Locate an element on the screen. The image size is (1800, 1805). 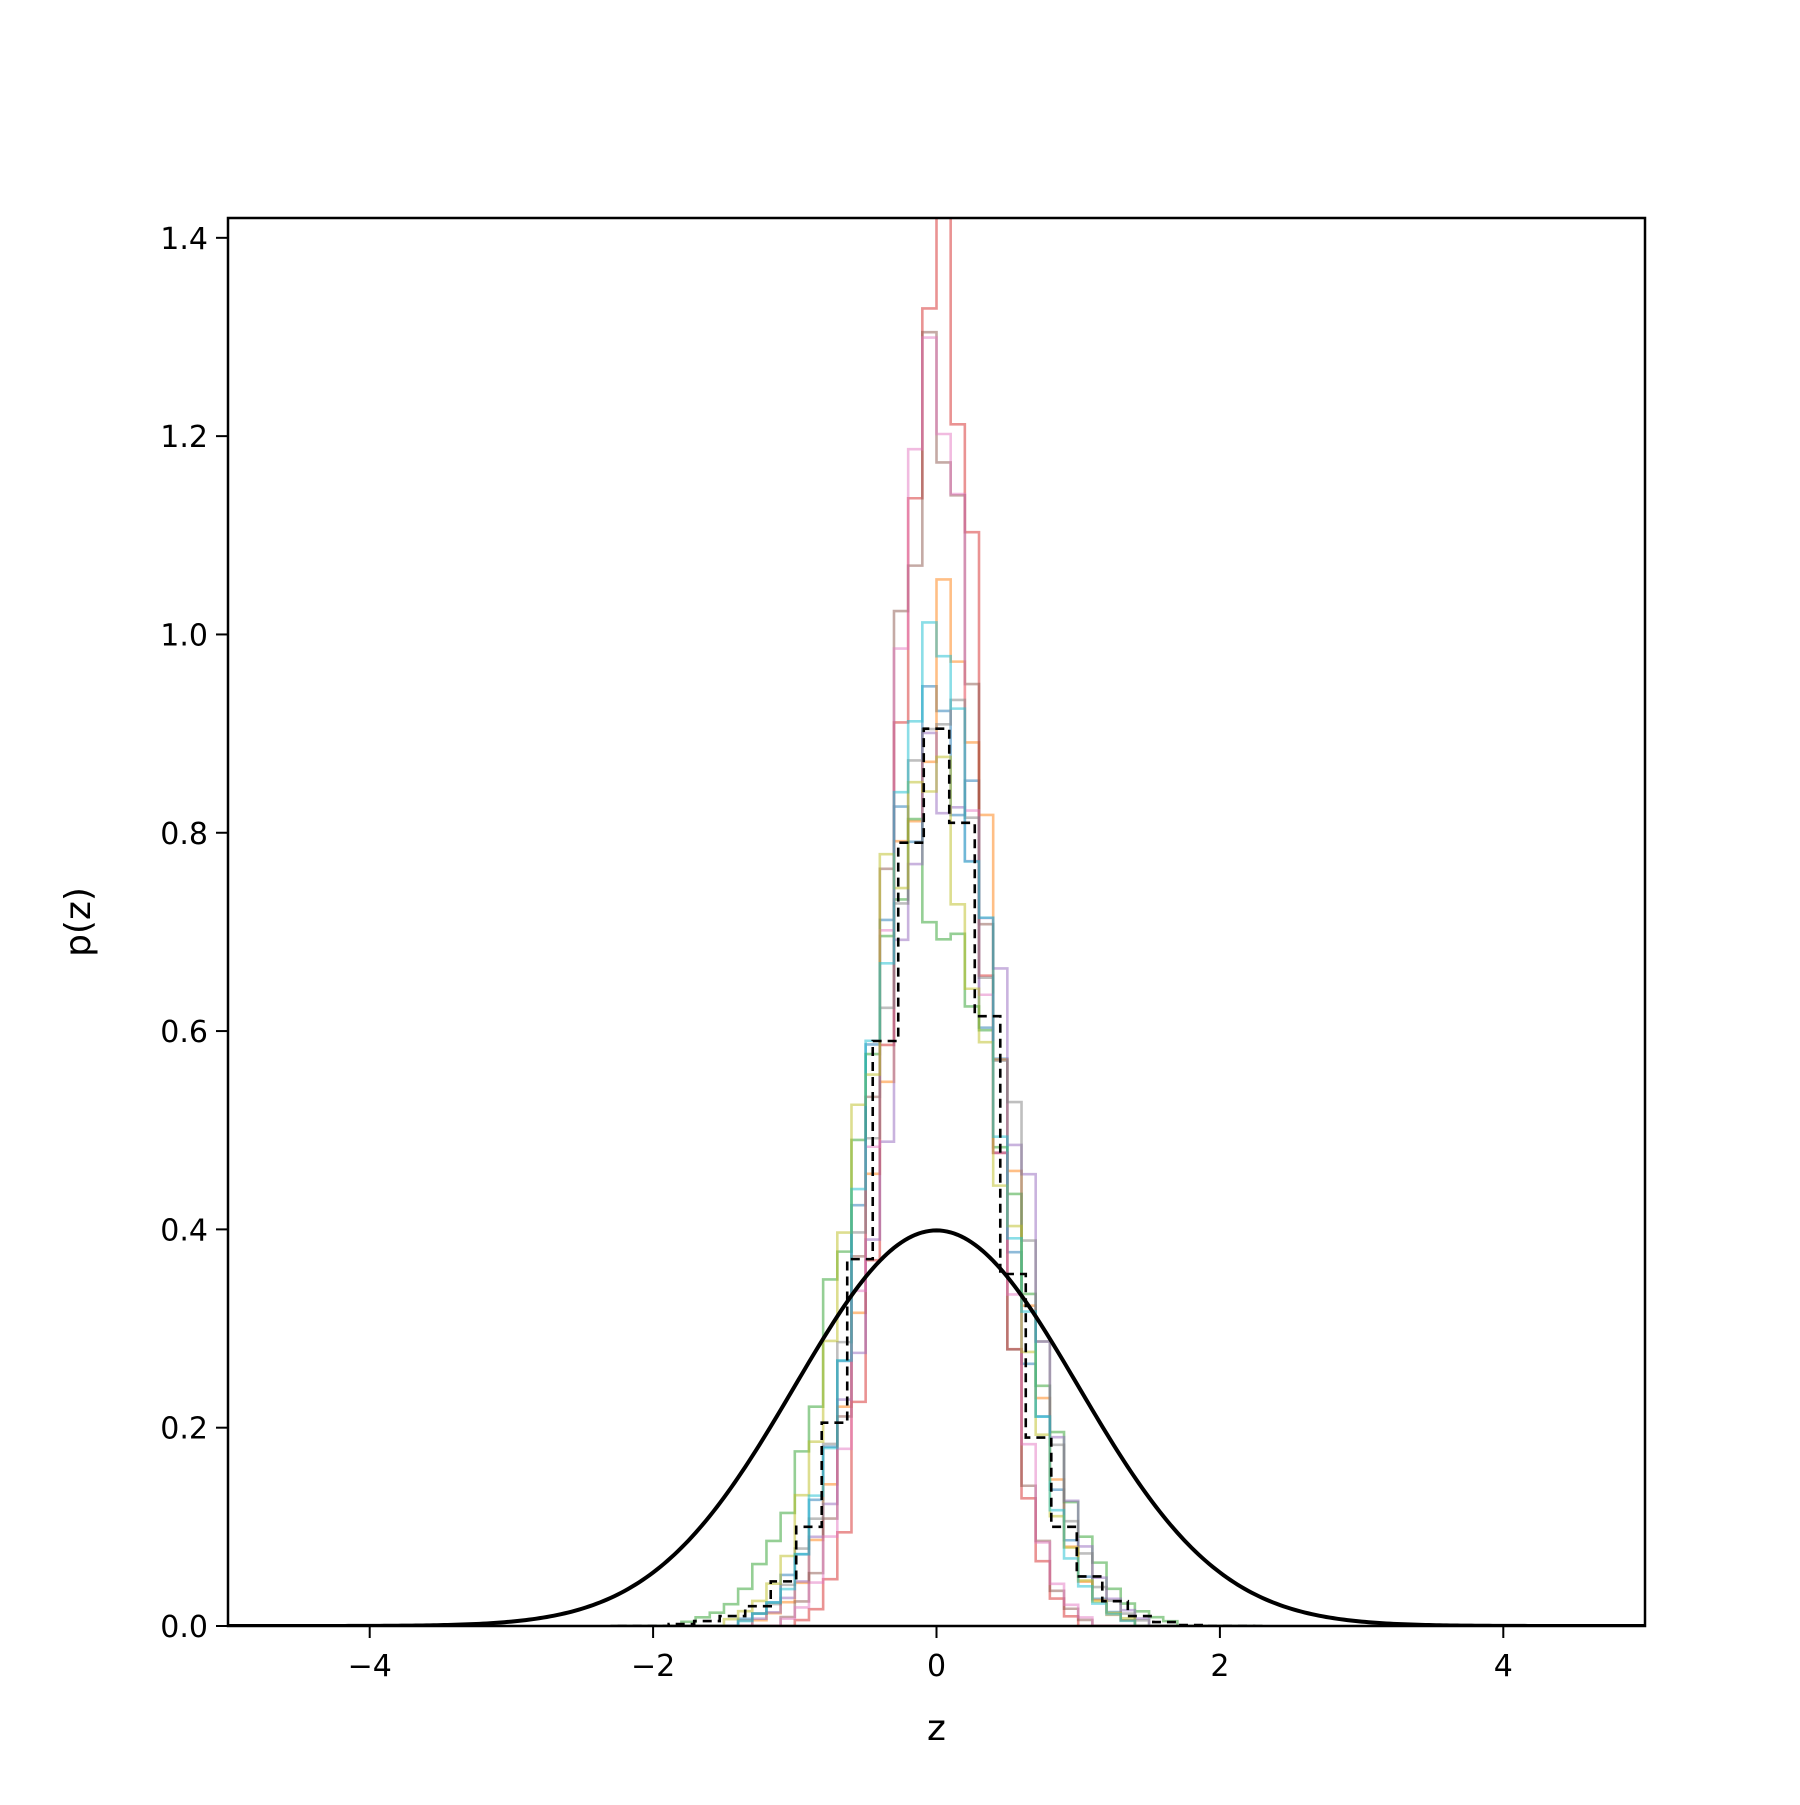
x-tick-label: −2 is located at coordinates (653, 1666).